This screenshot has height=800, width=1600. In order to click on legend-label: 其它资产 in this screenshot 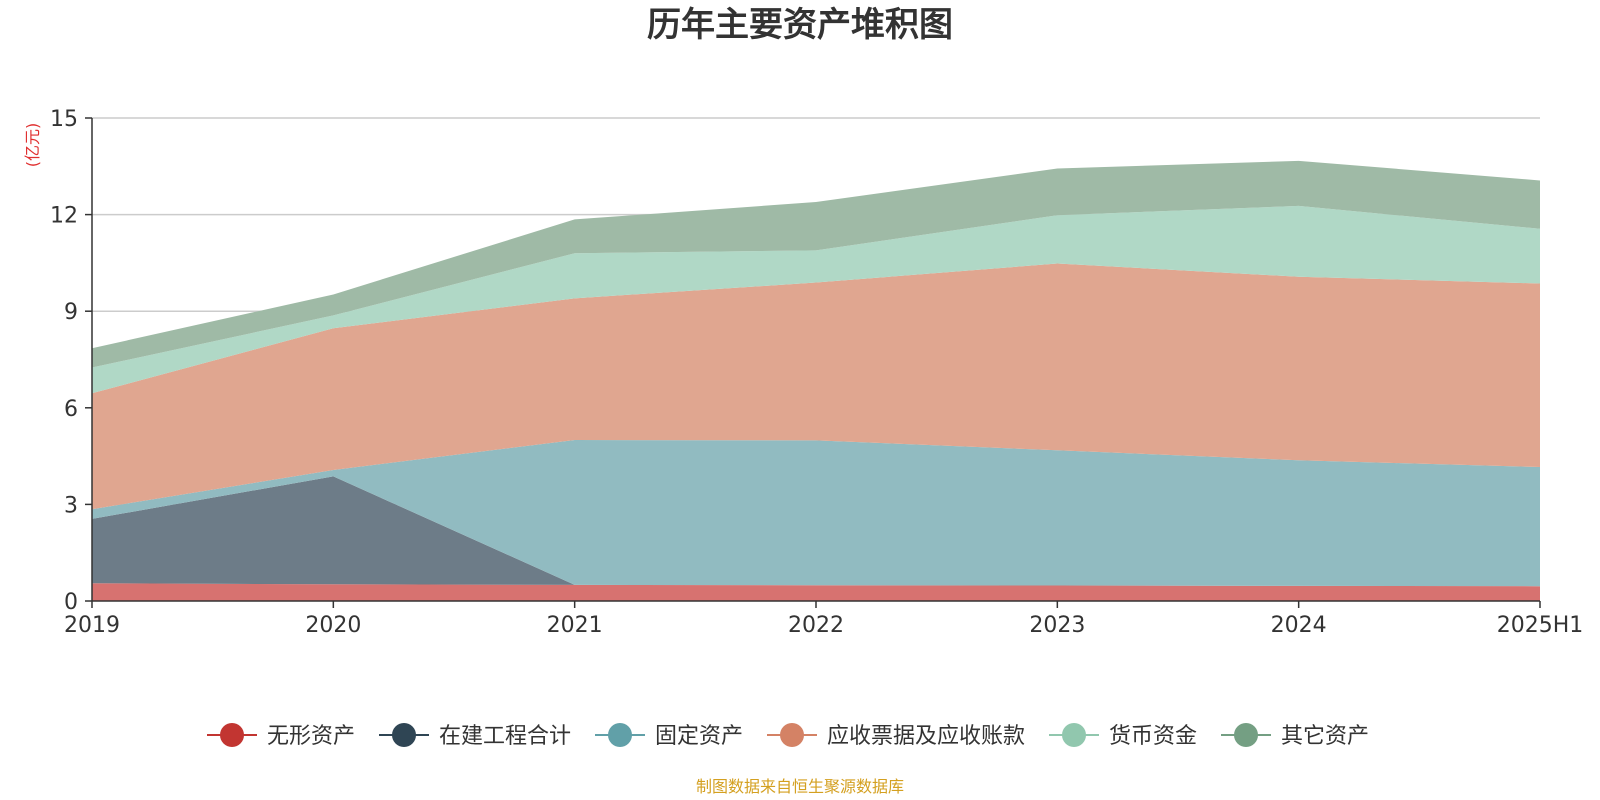, I will do `click(1325, 736)`.